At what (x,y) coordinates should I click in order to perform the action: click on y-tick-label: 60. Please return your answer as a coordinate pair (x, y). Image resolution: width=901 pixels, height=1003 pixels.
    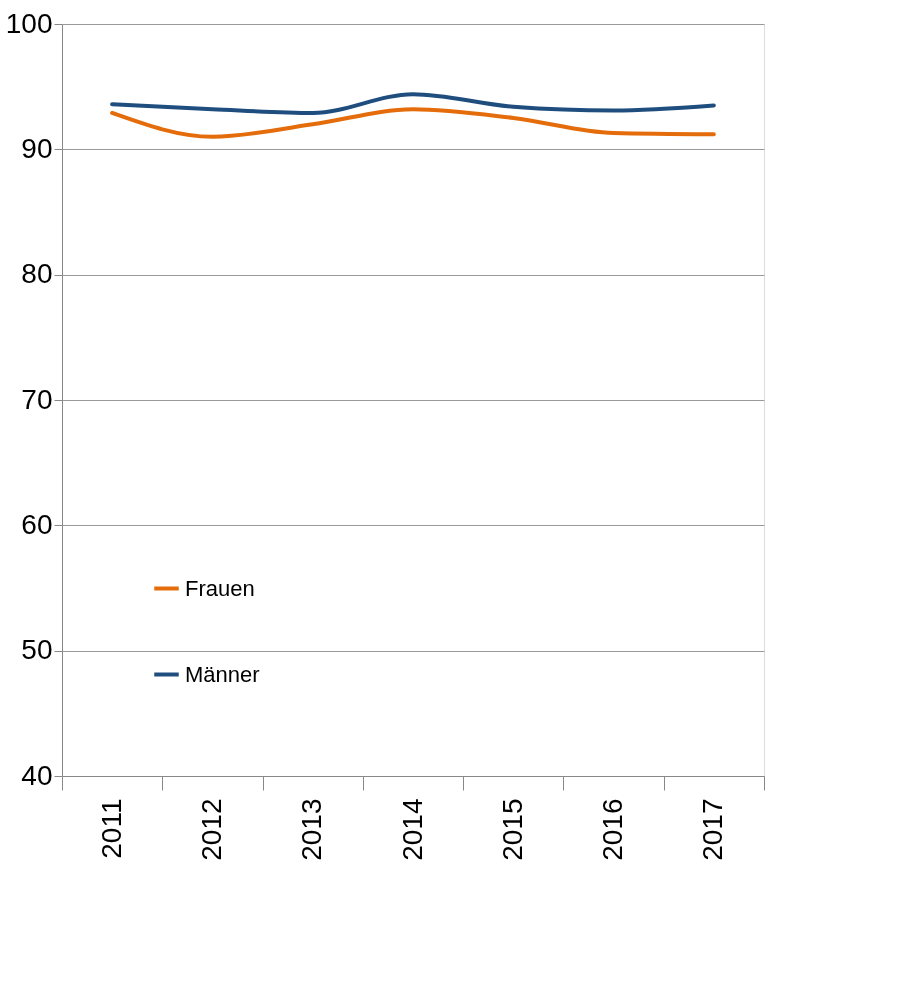
    Looking at the image, I should click on (37, 524).